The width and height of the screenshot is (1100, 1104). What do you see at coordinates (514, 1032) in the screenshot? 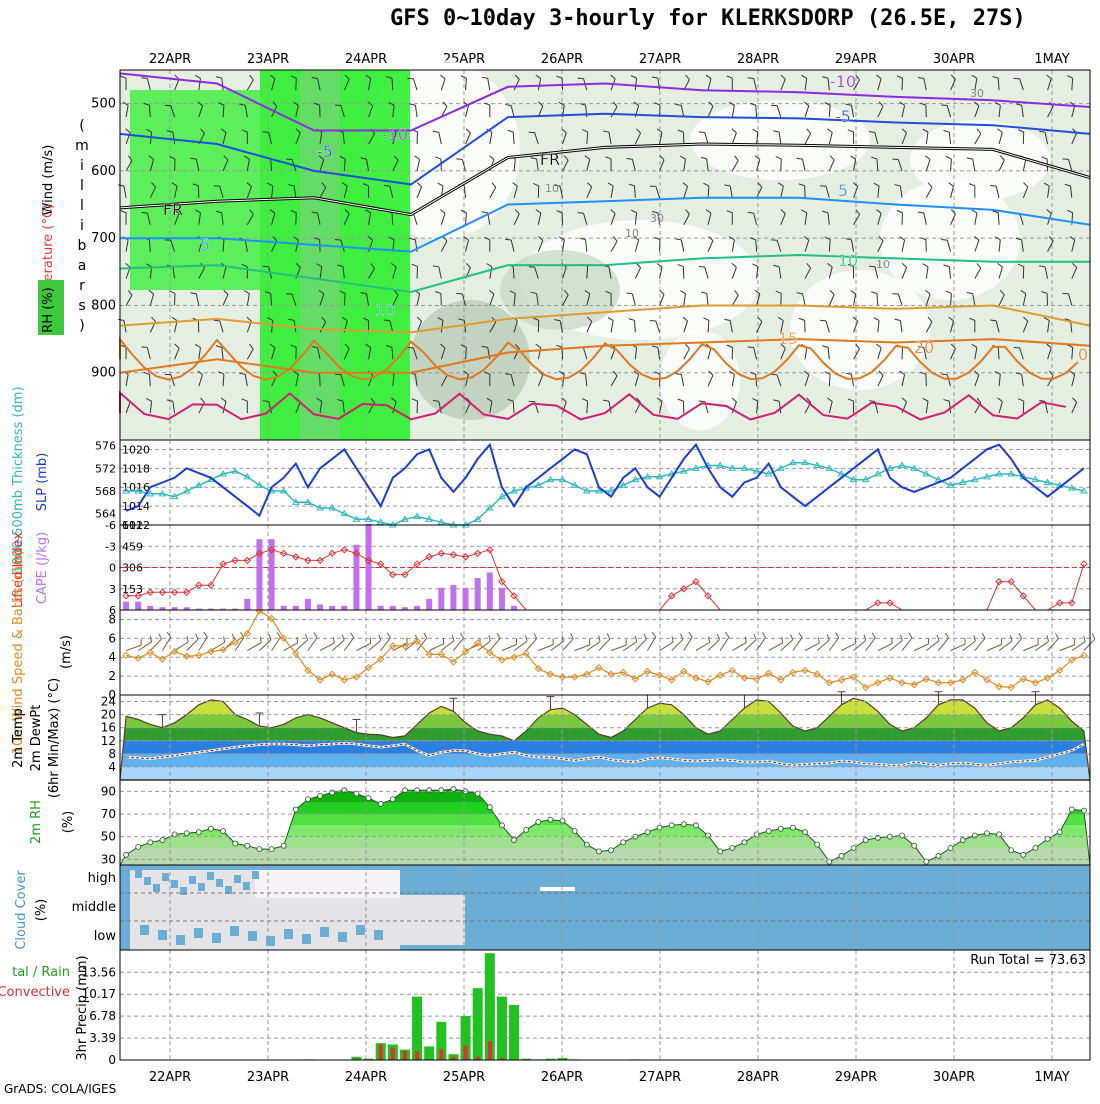
I see `precip-total-bar` at bounding box center [514, 1032].